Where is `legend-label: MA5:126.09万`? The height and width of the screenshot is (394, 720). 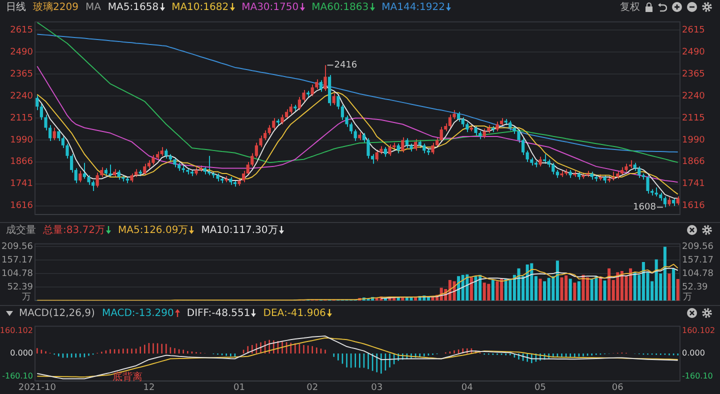
legend-label: MA5:126.09万 is located at coordinates (153, 230).